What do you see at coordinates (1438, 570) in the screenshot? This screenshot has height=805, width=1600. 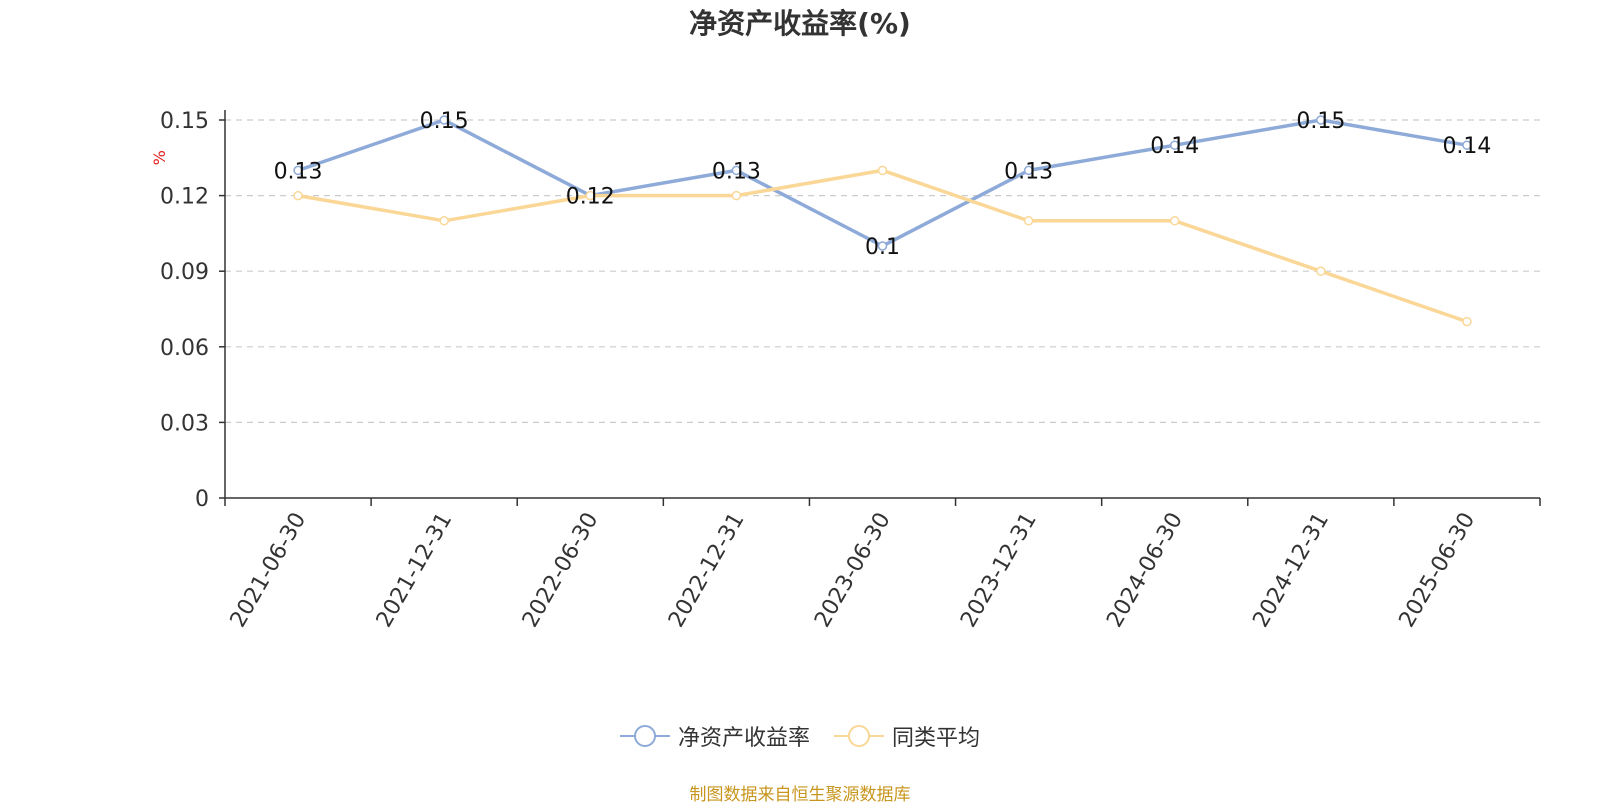 I see `x-tick-label-2025-06-30: 2025-06-30` at bounding box center [1438, 570].